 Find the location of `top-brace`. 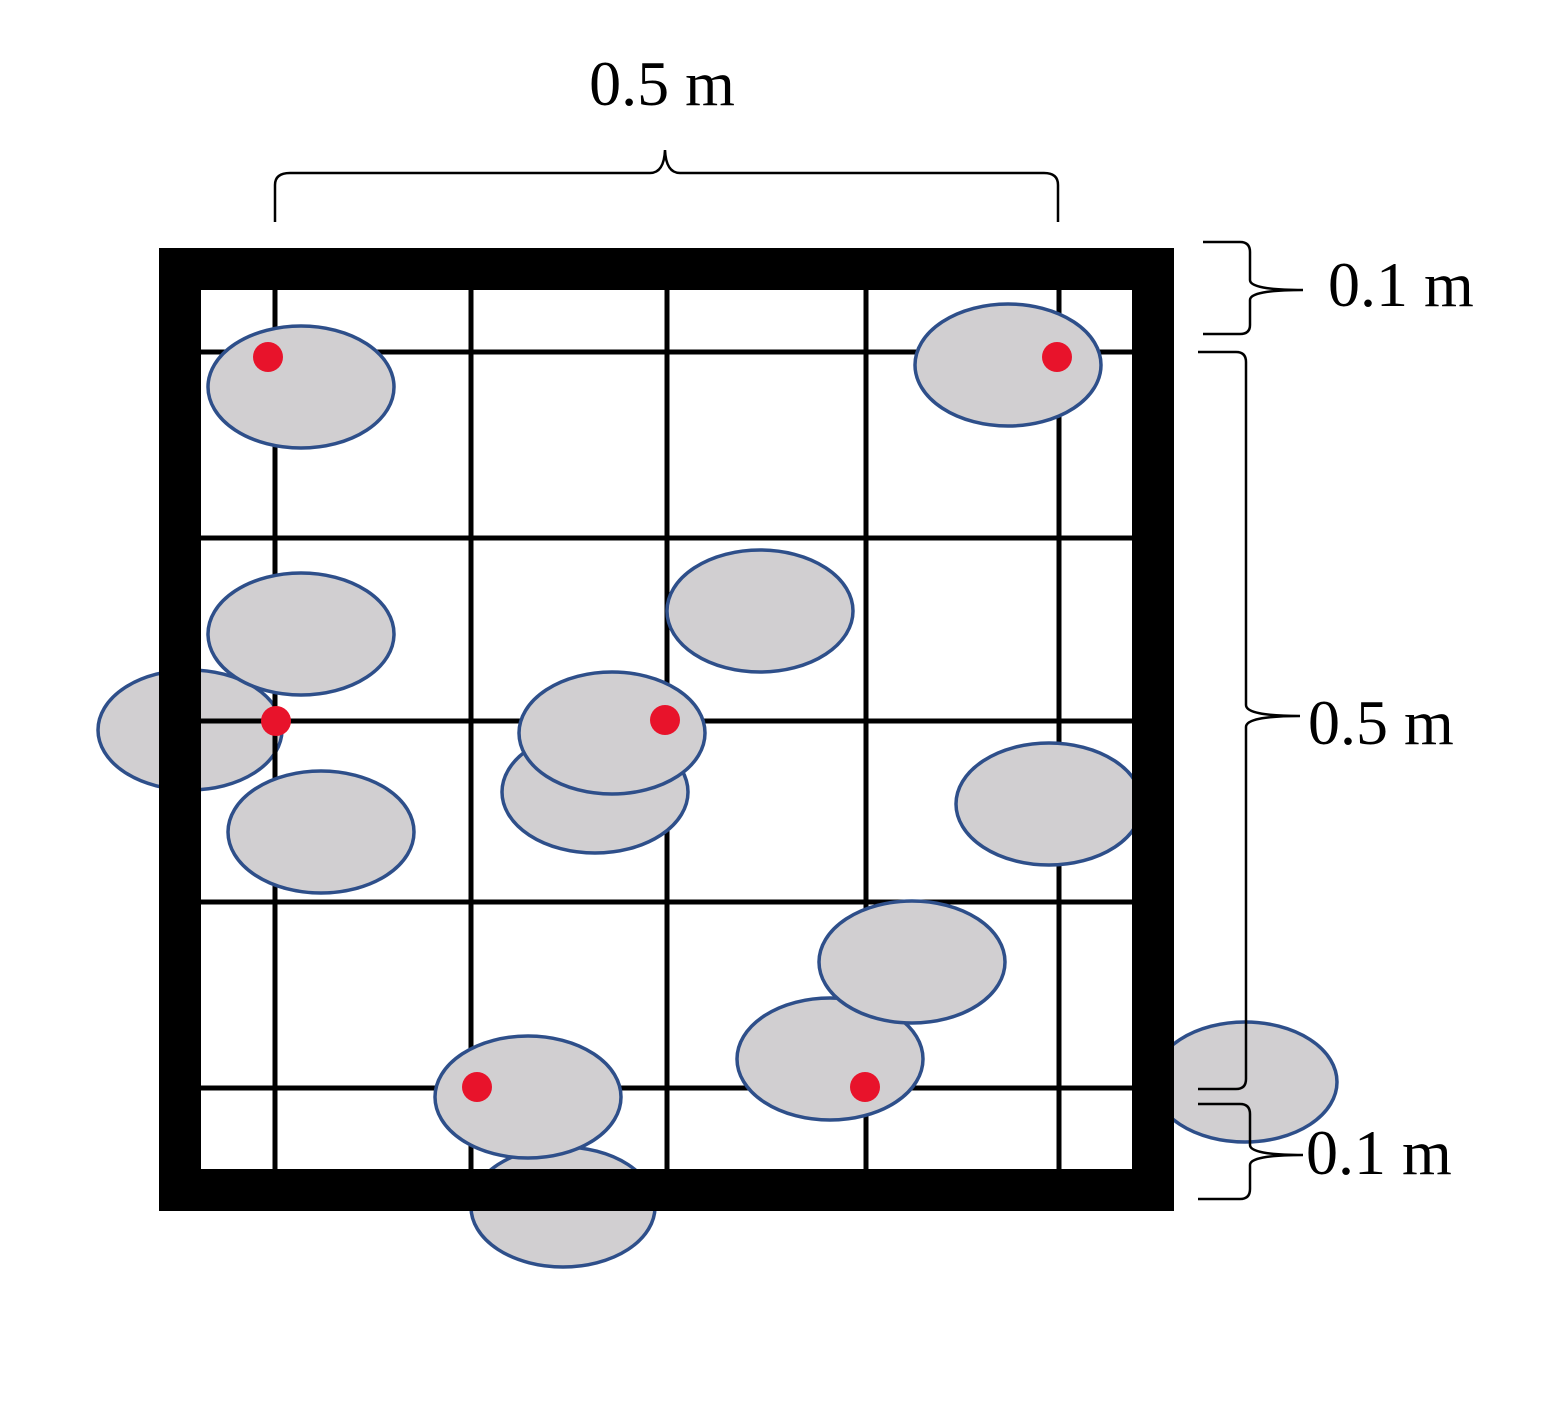

top-brace is located at coordinates (666, 185).